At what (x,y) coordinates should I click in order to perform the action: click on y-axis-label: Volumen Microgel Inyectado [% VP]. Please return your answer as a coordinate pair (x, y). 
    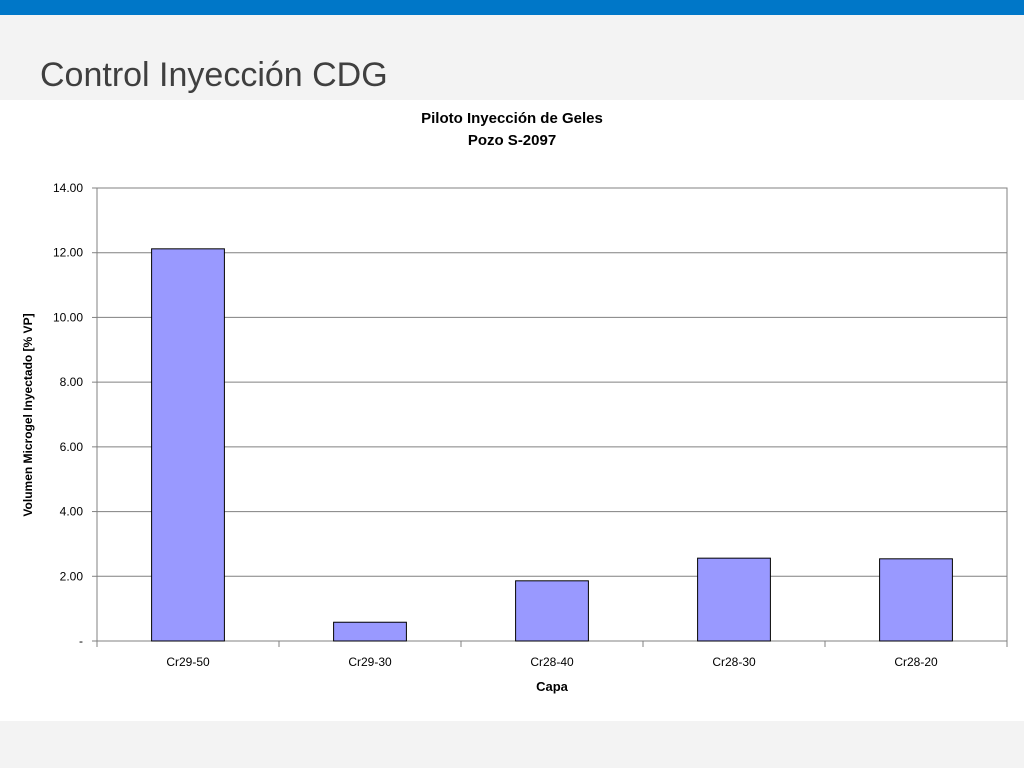
    Looking at the image, I should click on (28, 414).